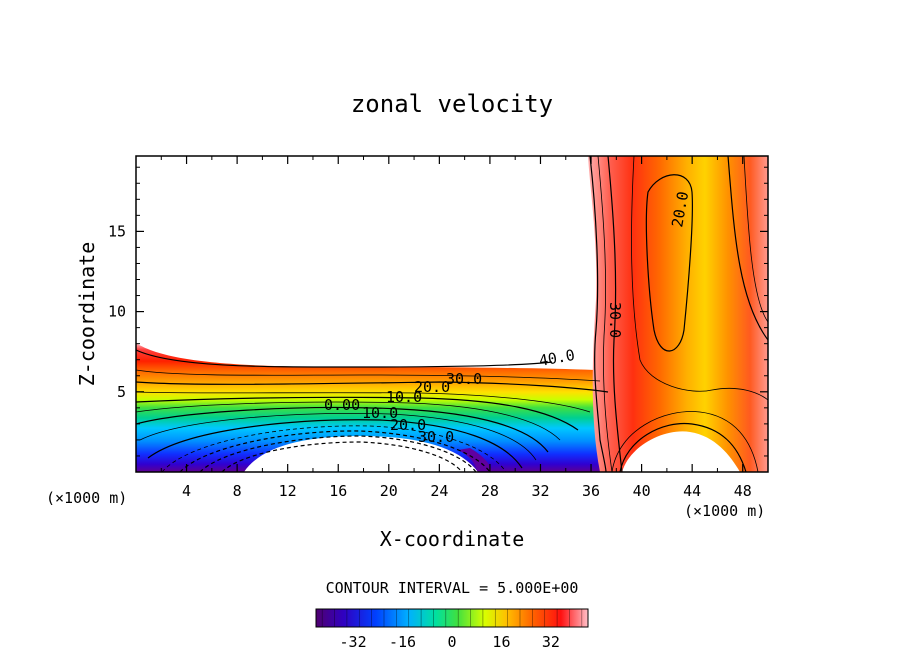  I want to click on contour-line-v25, so click(699, 278).